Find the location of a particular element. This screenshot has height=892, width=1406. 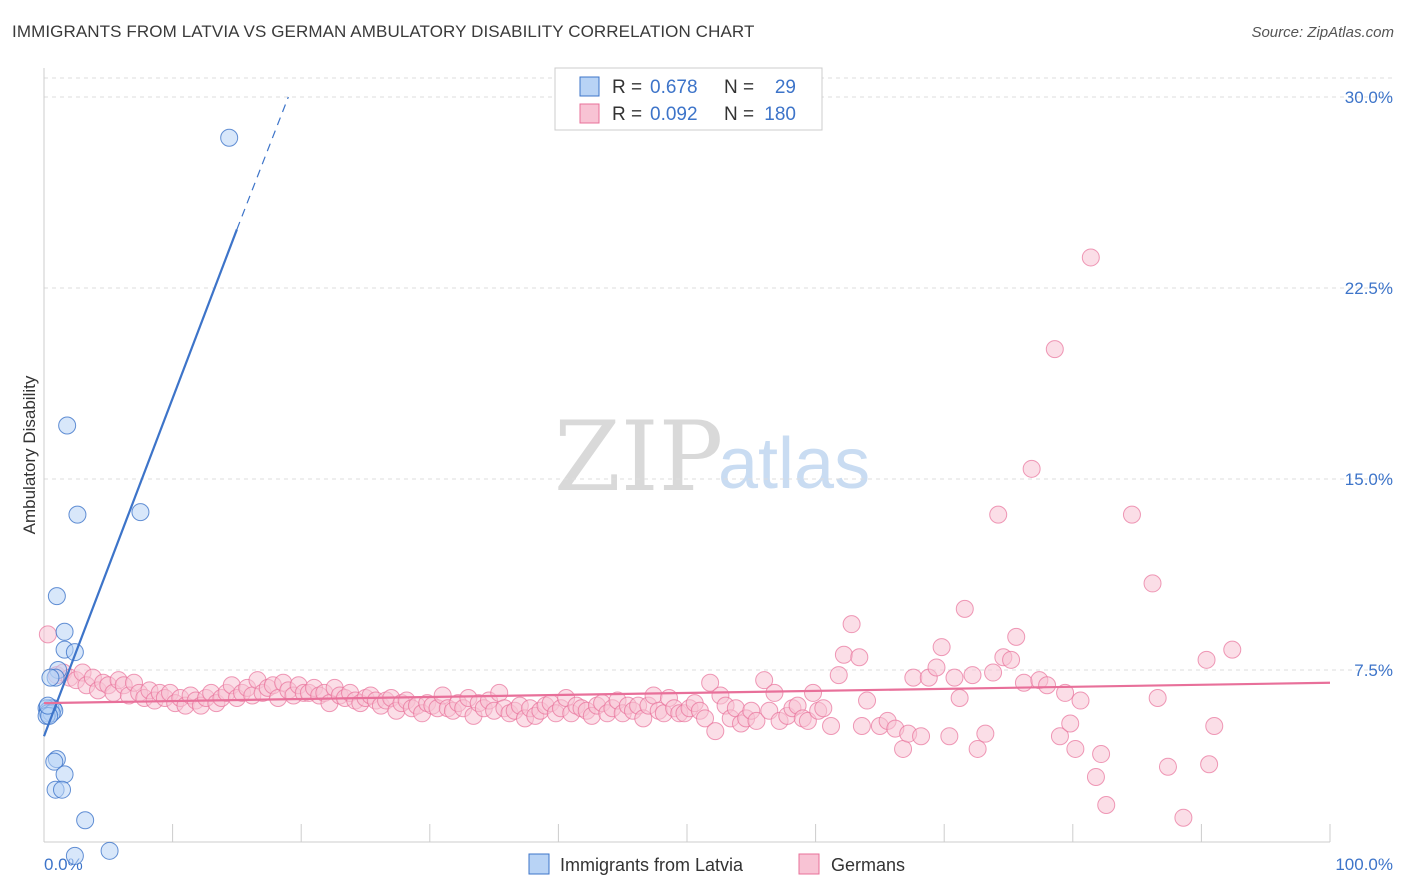

bottom-legend-label-germans: Germans is located at coordinates (868, 865).